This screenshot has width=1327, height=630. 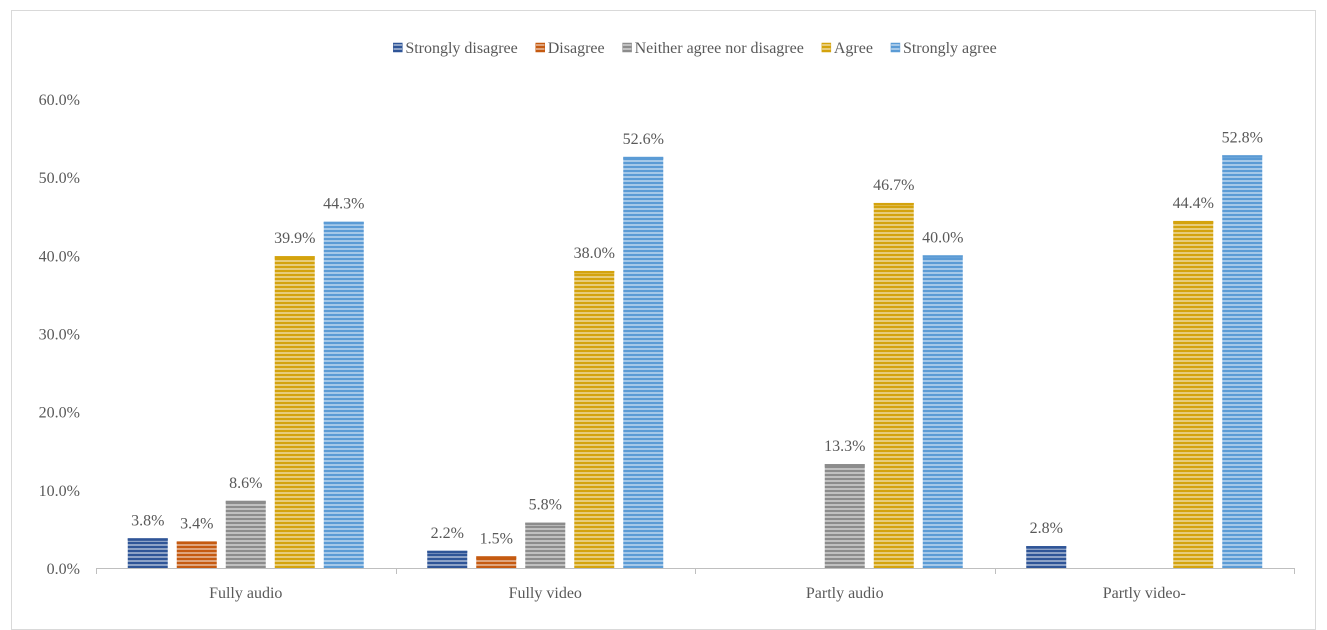 What do you see at coordinates (447, 552) in the screenshot?
I see `bar-cap-strongly-disagree-fully-video` at bounding box center [447, 552].